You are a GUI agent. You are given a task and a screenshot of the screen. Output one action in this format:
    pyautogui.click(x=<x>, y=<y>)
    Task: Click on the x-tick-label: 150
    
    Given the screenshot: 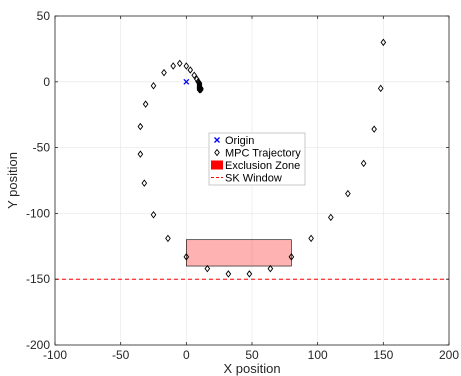 What is the action you would take?
    pyautogui.click(x=383, y=355)
    